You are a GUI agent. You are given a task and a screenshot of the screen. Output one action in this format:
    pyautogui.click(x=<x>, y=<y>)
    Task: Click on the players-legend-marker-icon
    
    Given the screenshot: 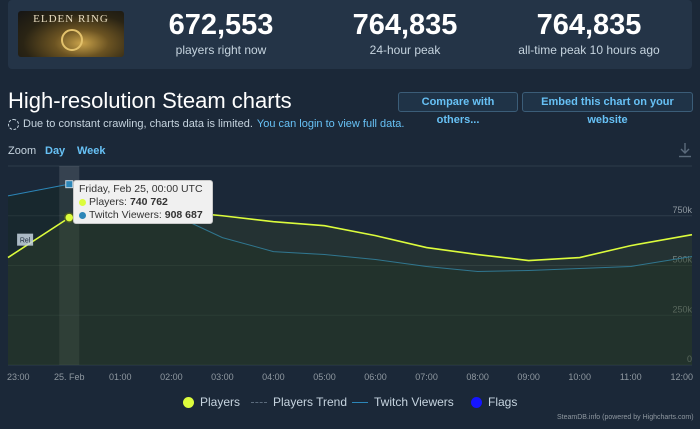 What is the action you would take?
    pyautogui.click(x=188, y=402)
    